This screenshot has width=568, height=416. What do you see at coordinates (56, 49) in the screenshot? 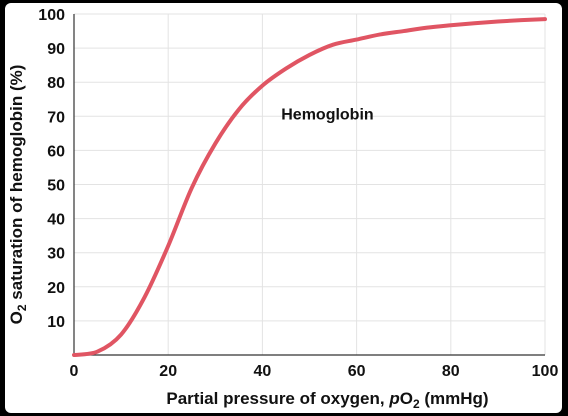
I see `y-tick-label: 90` at bounding box center [56, 49].